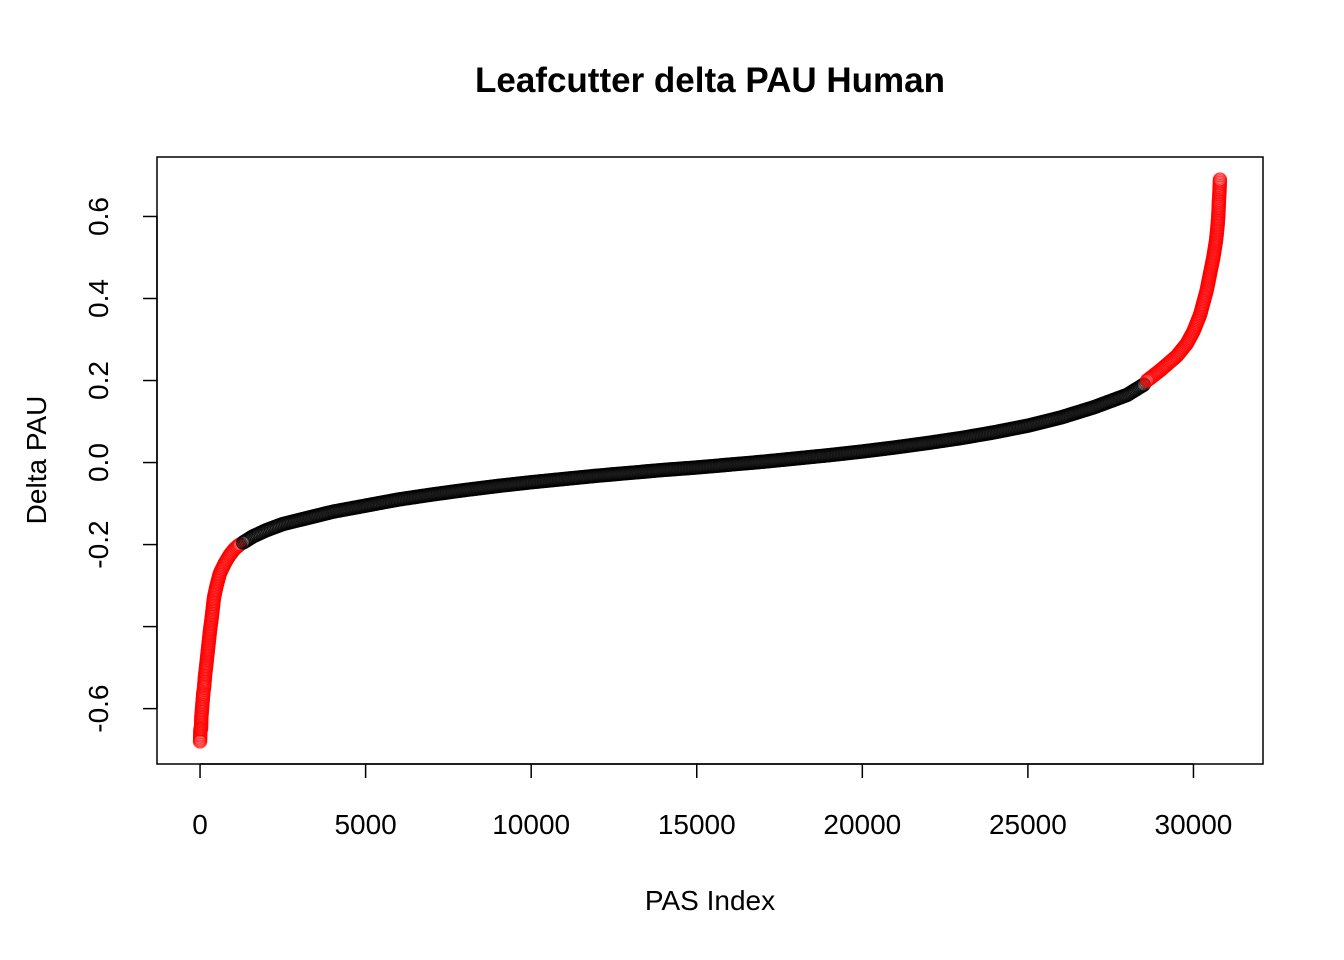  I want to click on x-tick-label: 20000, so click(862, 824).